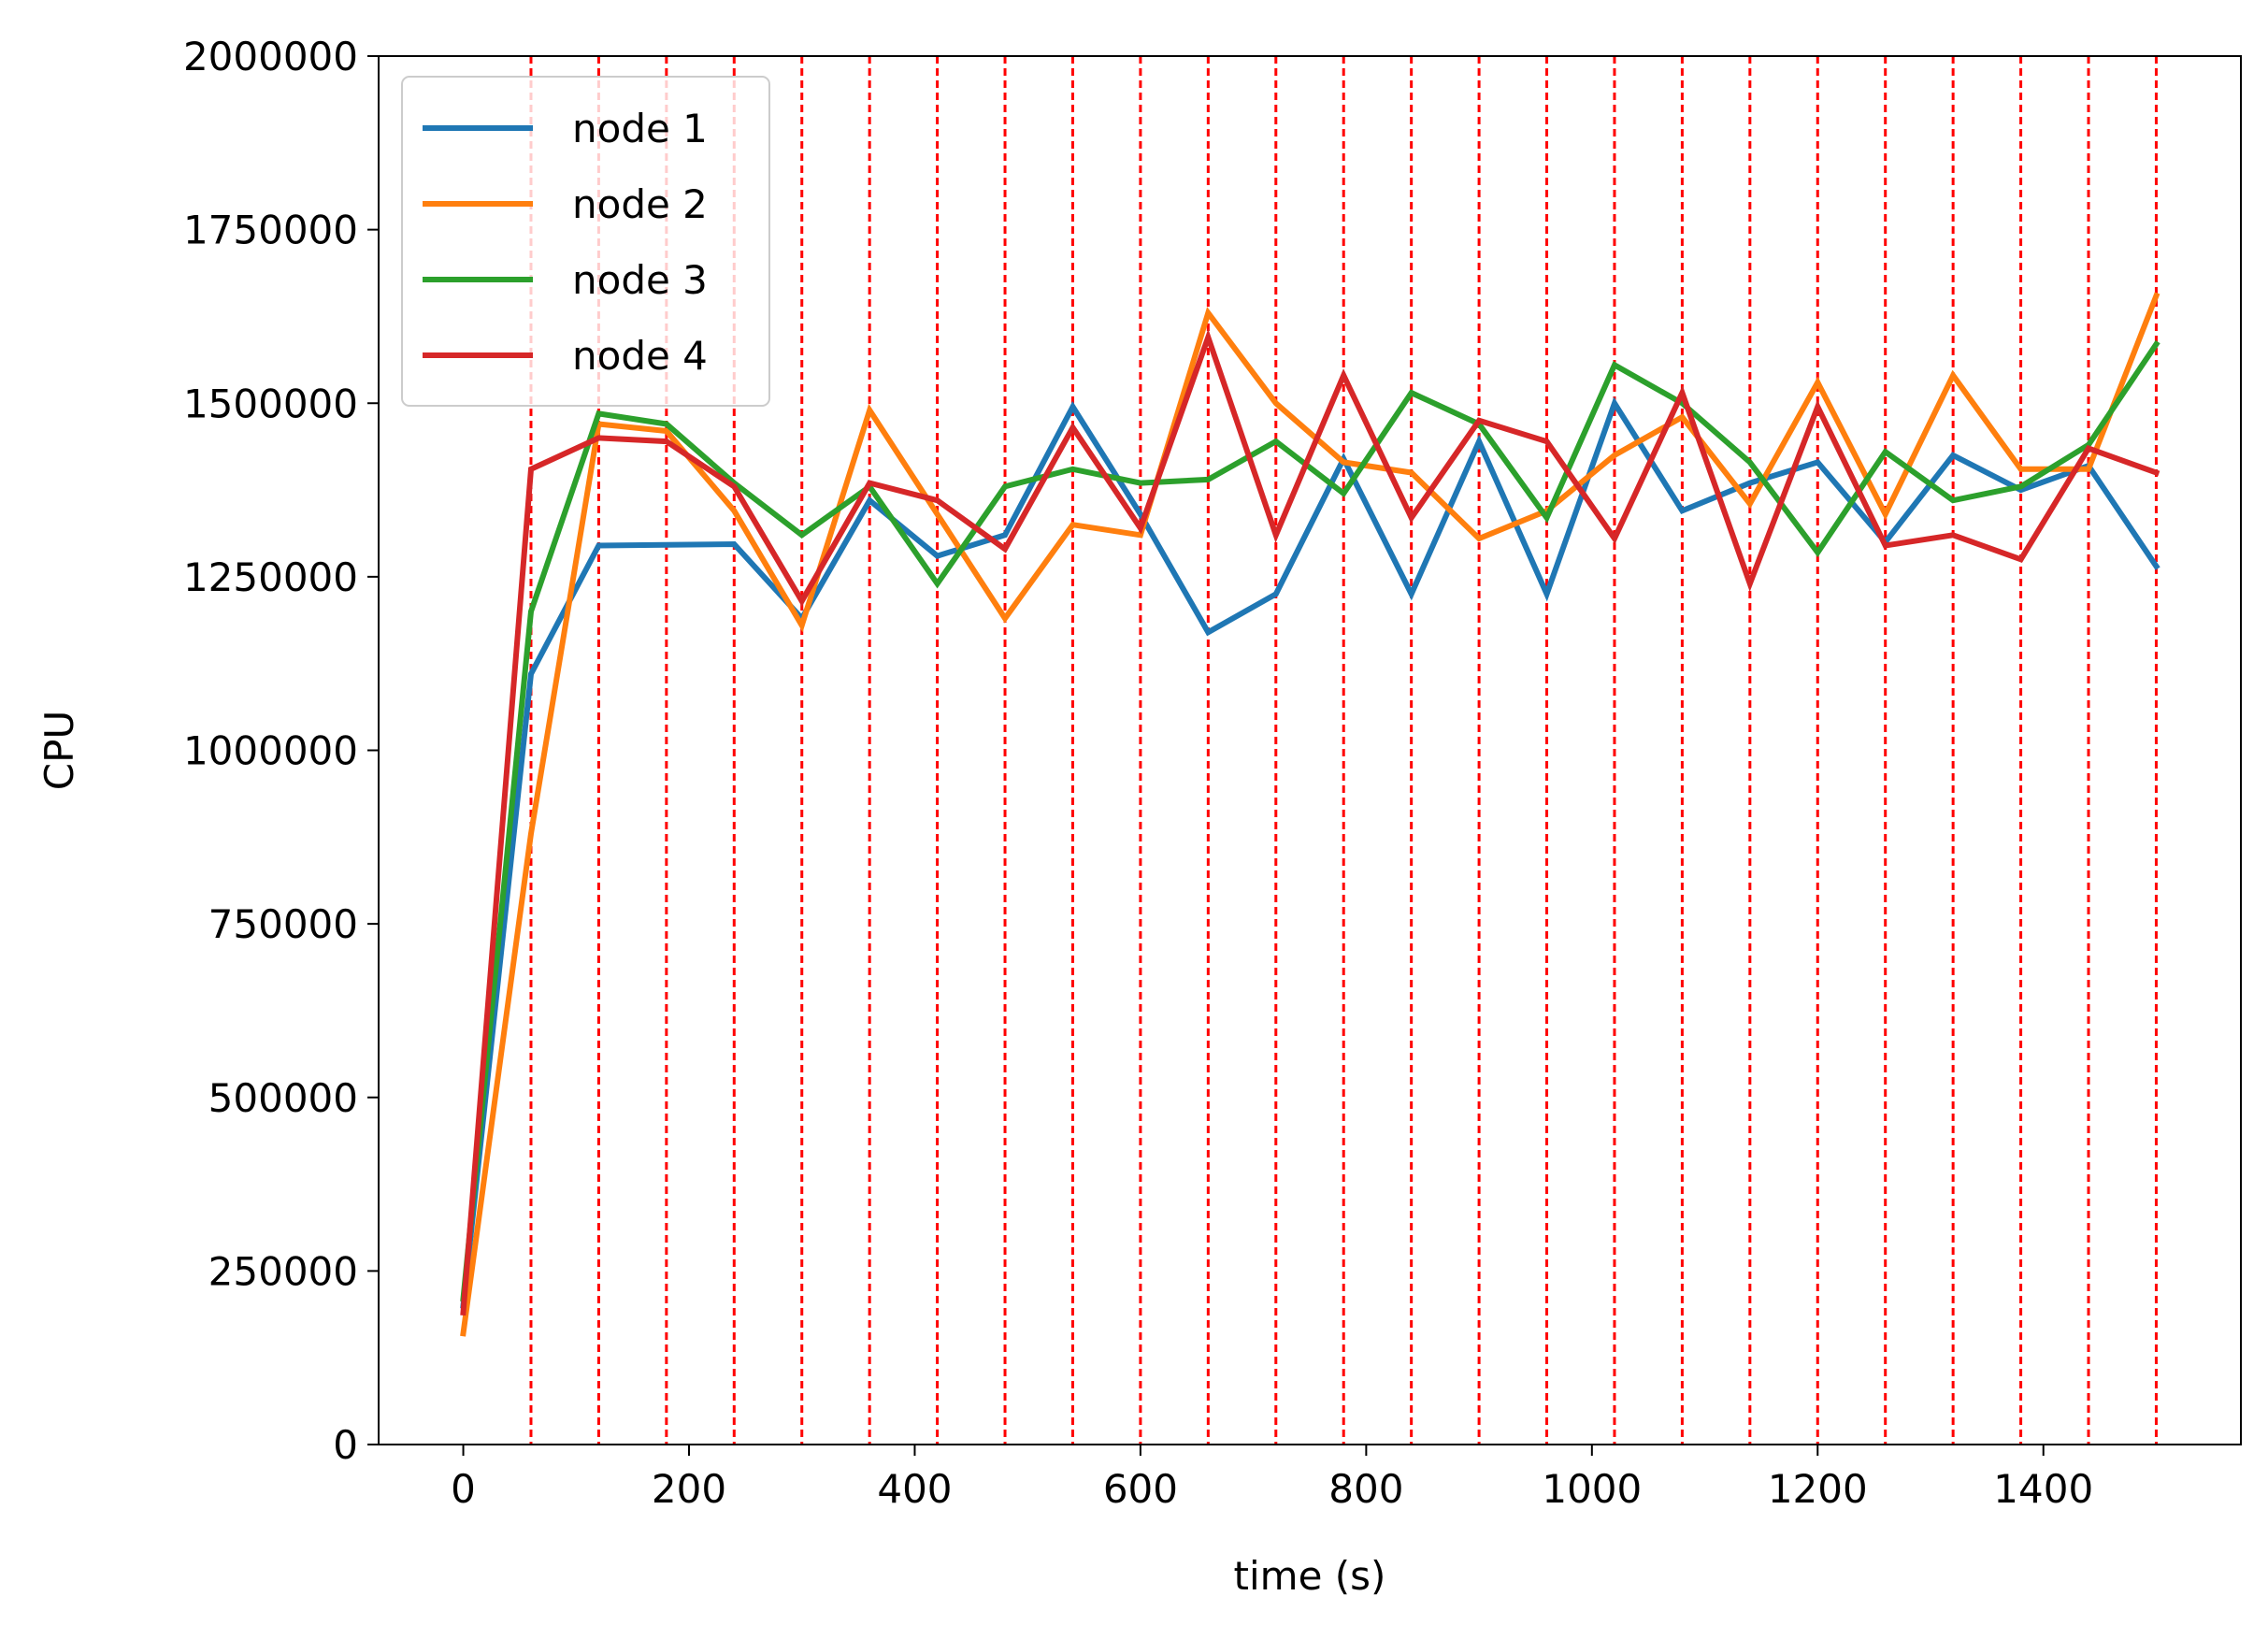 The width and height of the screenshot is (2268, 1639). I want to click on x-axis-ticks: 0 200 400 600 800 1000 1200 1400, so click(1272, 1479).